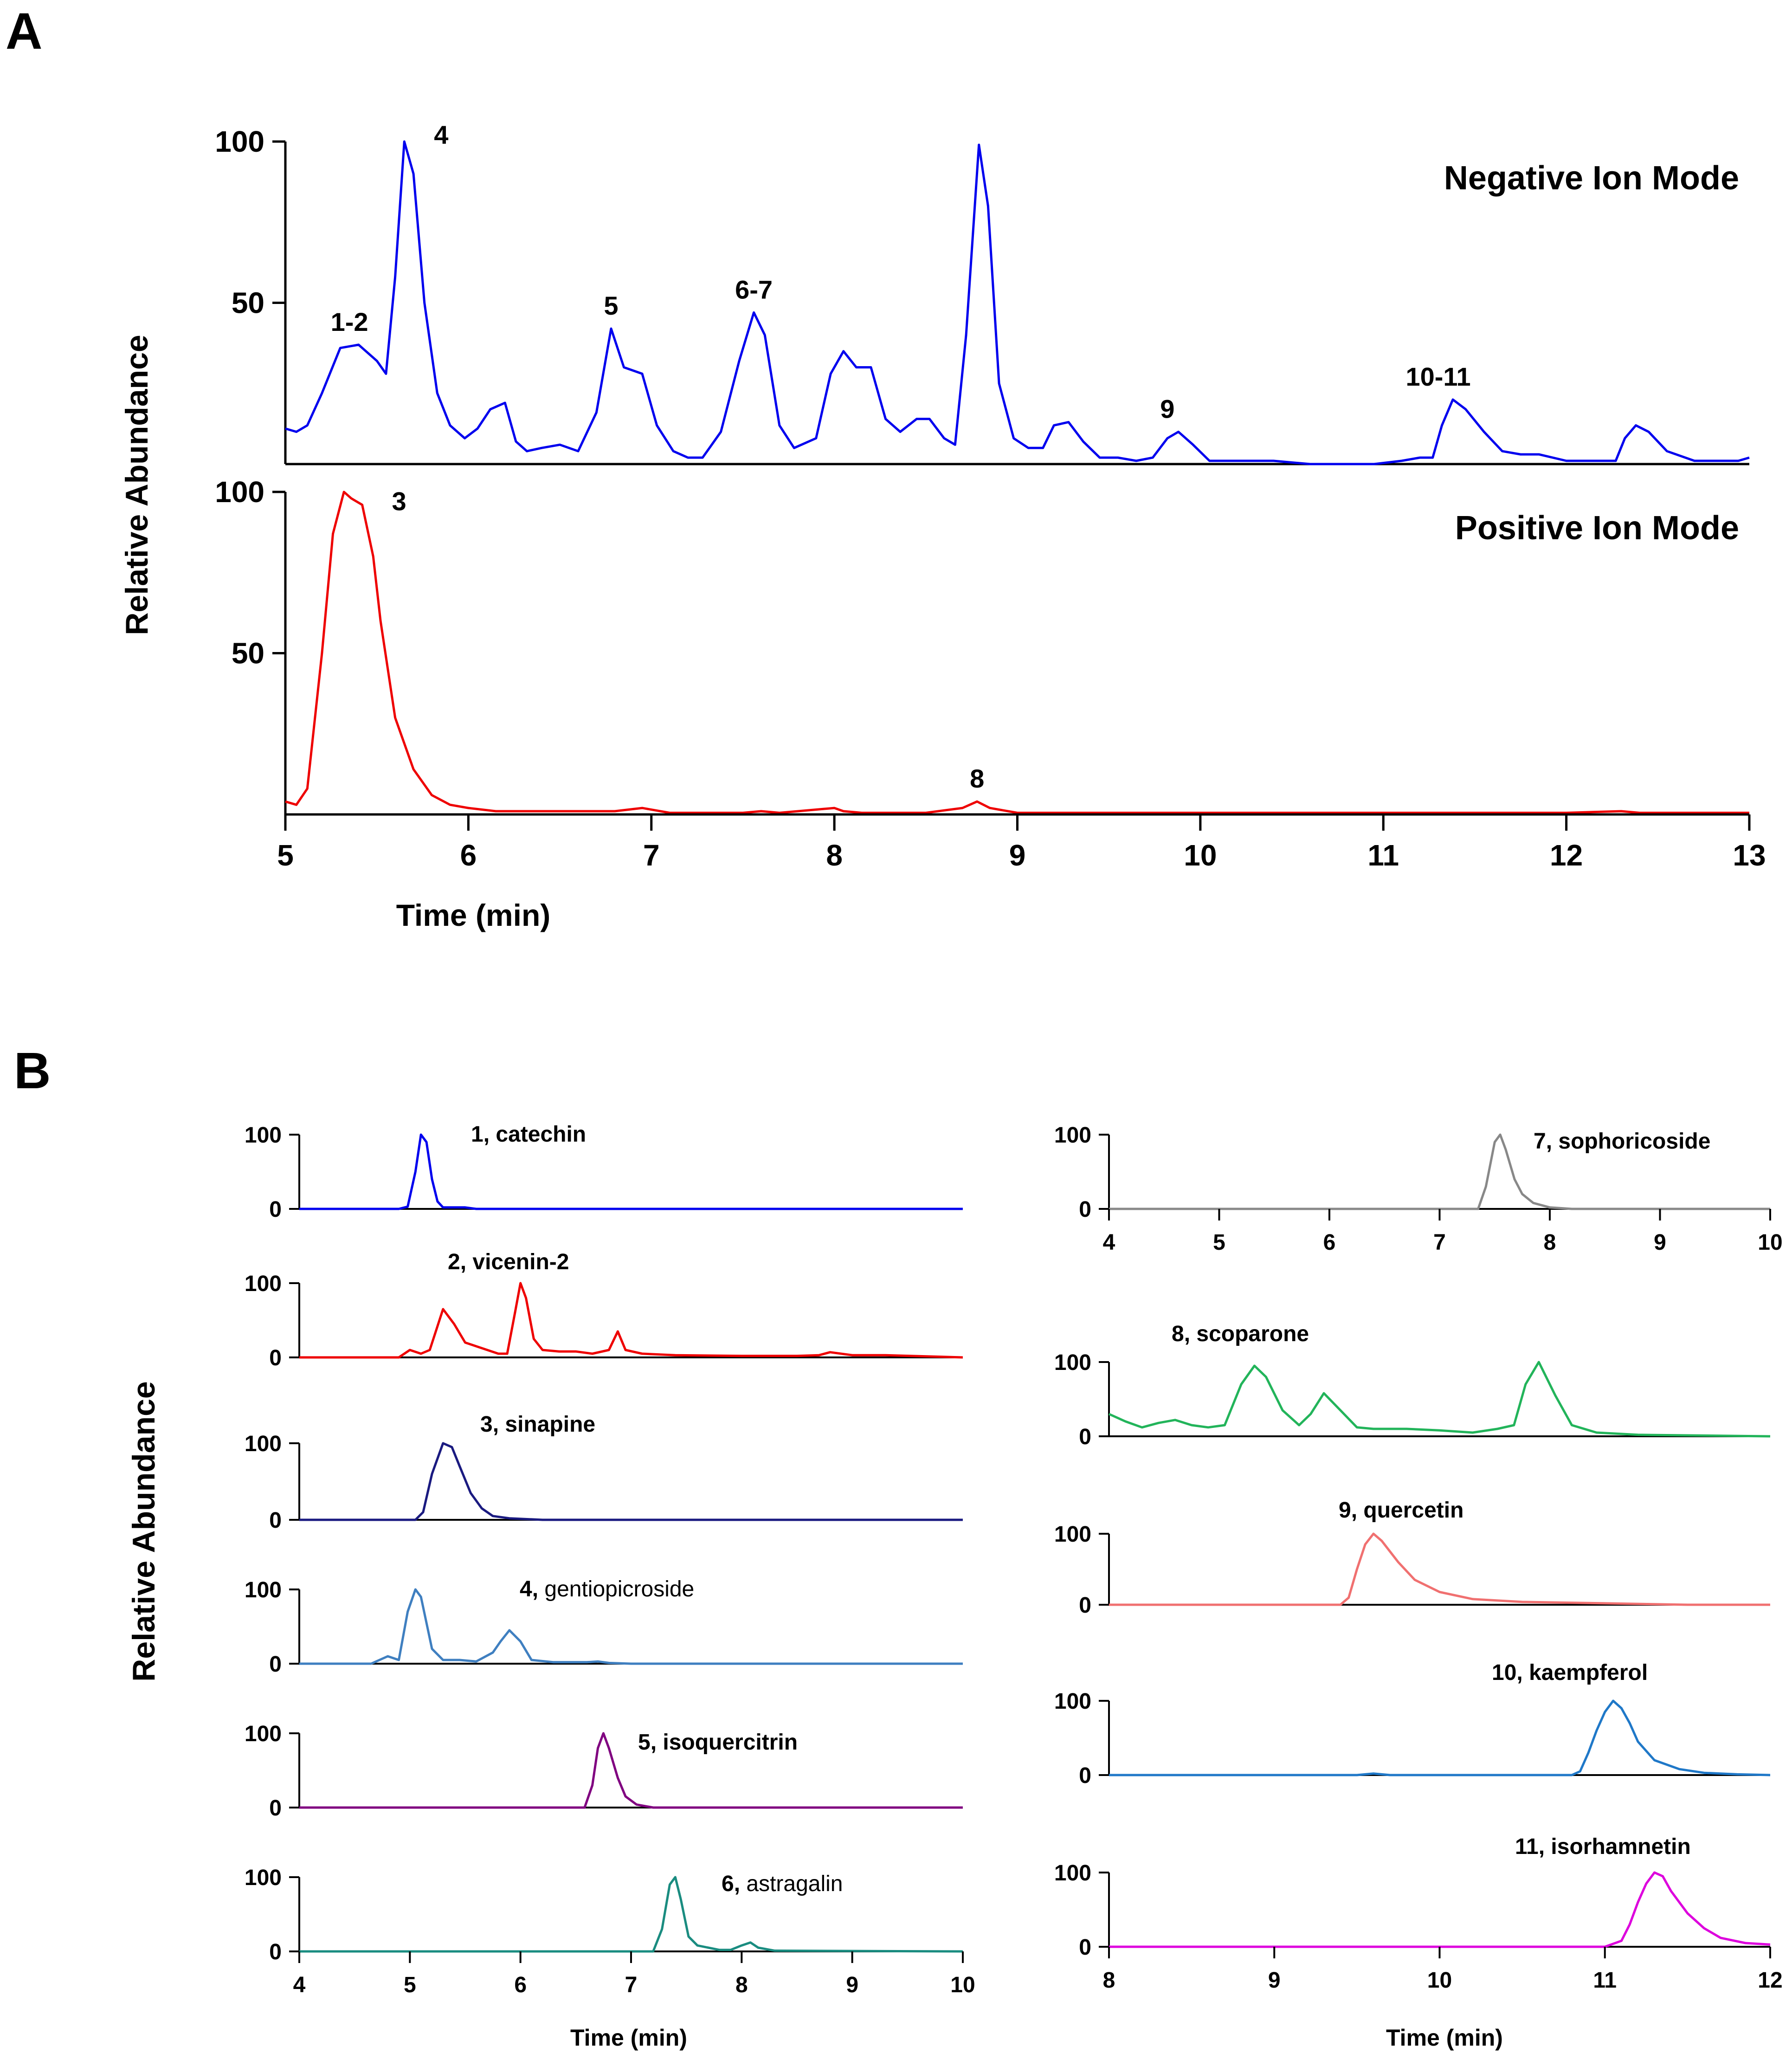 The height and width of the screenshot is (2060, 1792). Describe the element at coordinates (349, 321) in the screenshot. I see `peak-label-1-2: 1-2` at that location.